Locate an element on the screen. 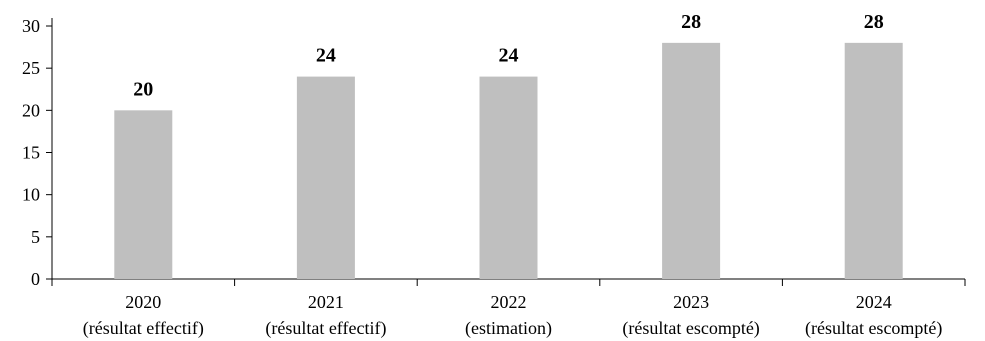 This screenshot has height=341, width=985. y-tick-label: 0 is located at coordinates (35, 279).